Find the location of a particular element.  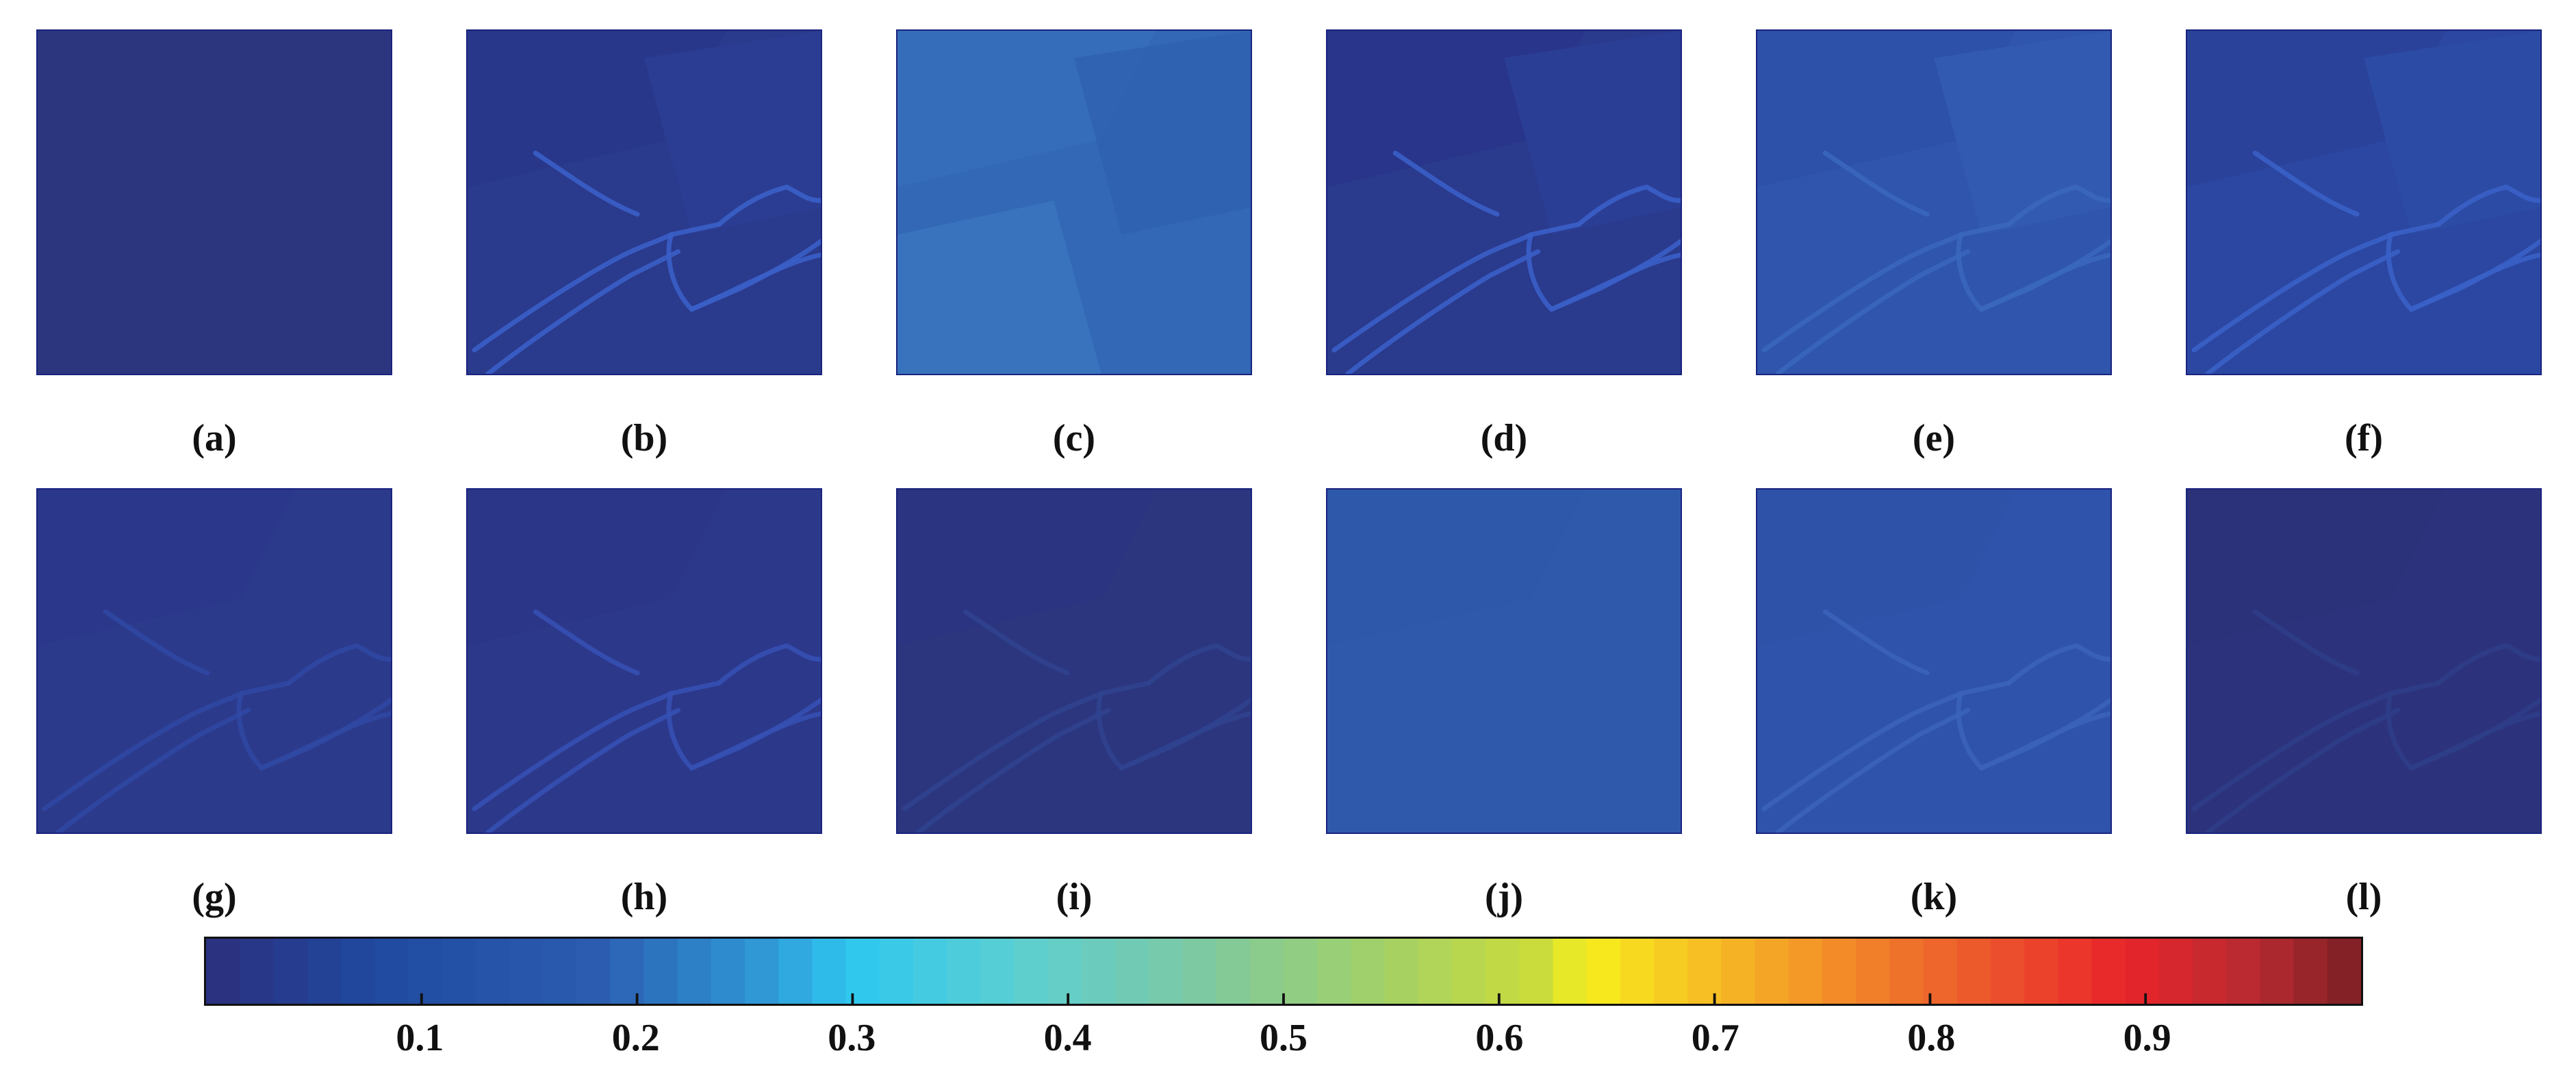

panel-k-image is located at coordinates (1934, 661).